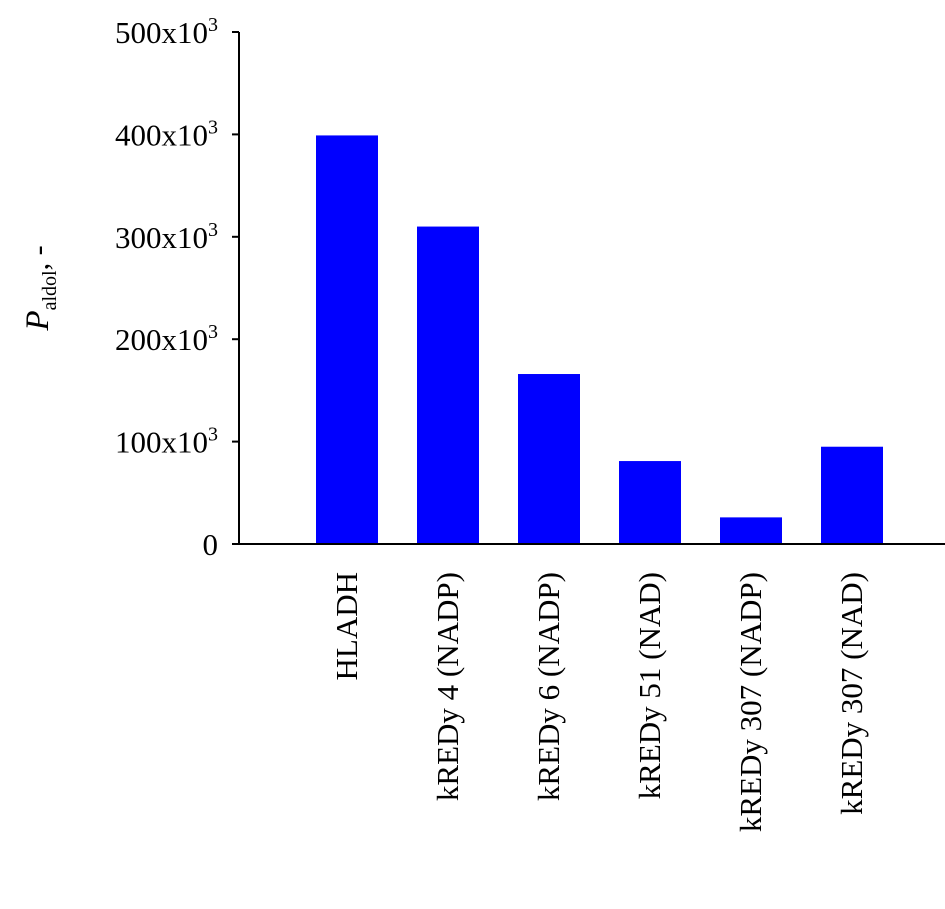 Image resolution: width=945 pixels, height=909 pixels. I want to click on x-tick-label-1: kREDy 4 (NADP), so click(447, 686).